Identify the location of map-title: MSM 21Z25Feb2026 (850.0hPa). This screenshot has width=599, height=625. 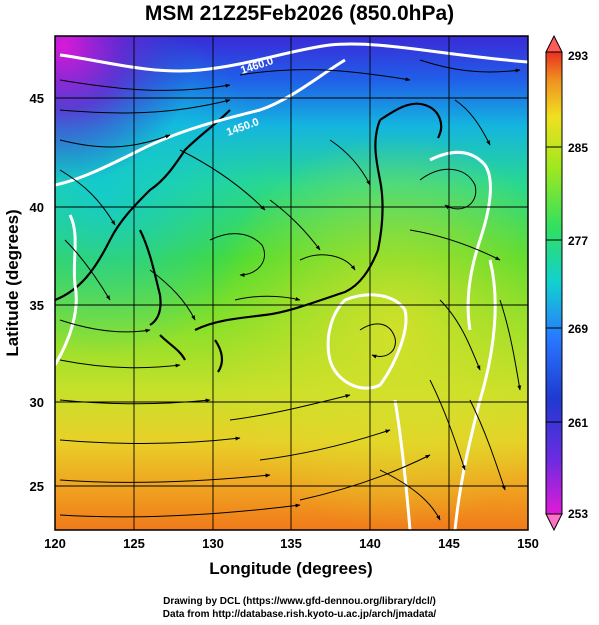
(299, 13).